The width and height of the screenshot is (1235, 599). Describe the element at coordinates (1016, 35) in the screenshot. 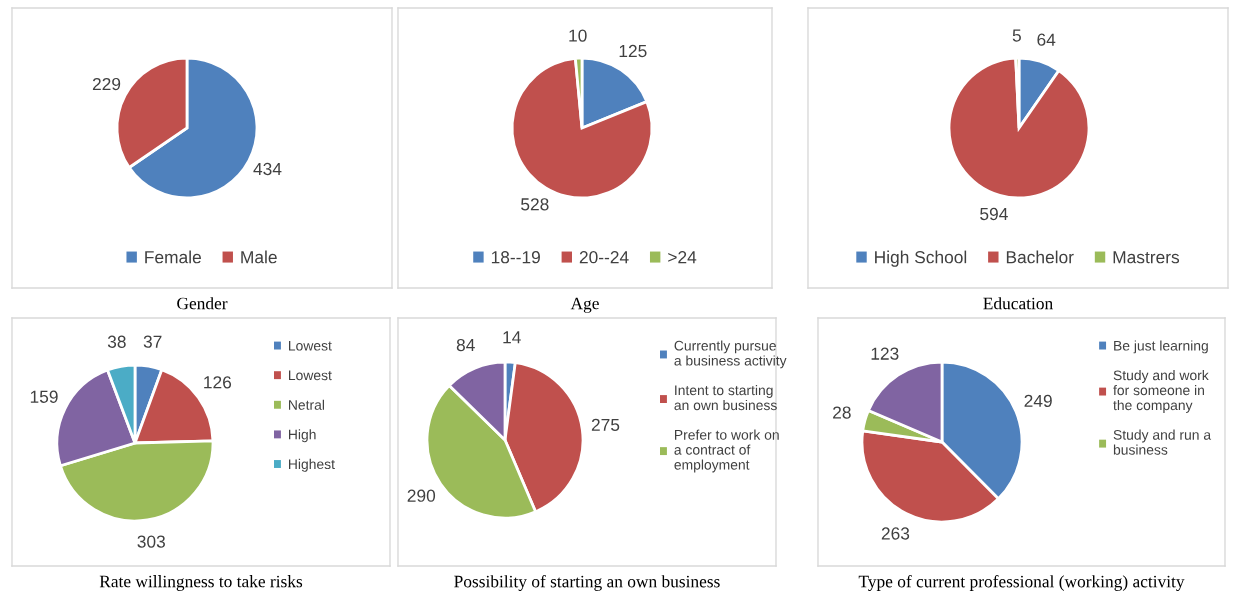

I see `data-label: 5` at that location.